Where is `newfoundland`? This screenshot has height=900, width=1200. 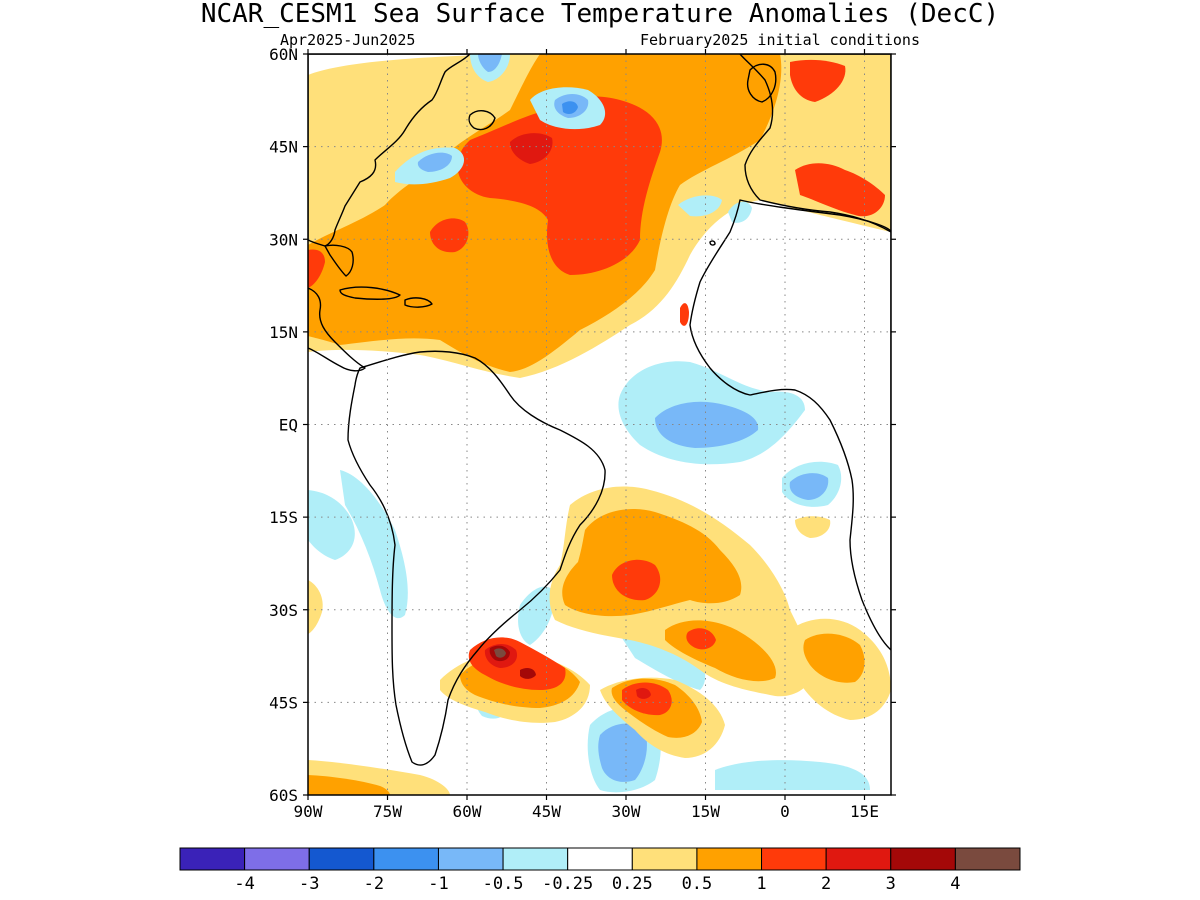
newfoundland is located at coordinates (482, 120).